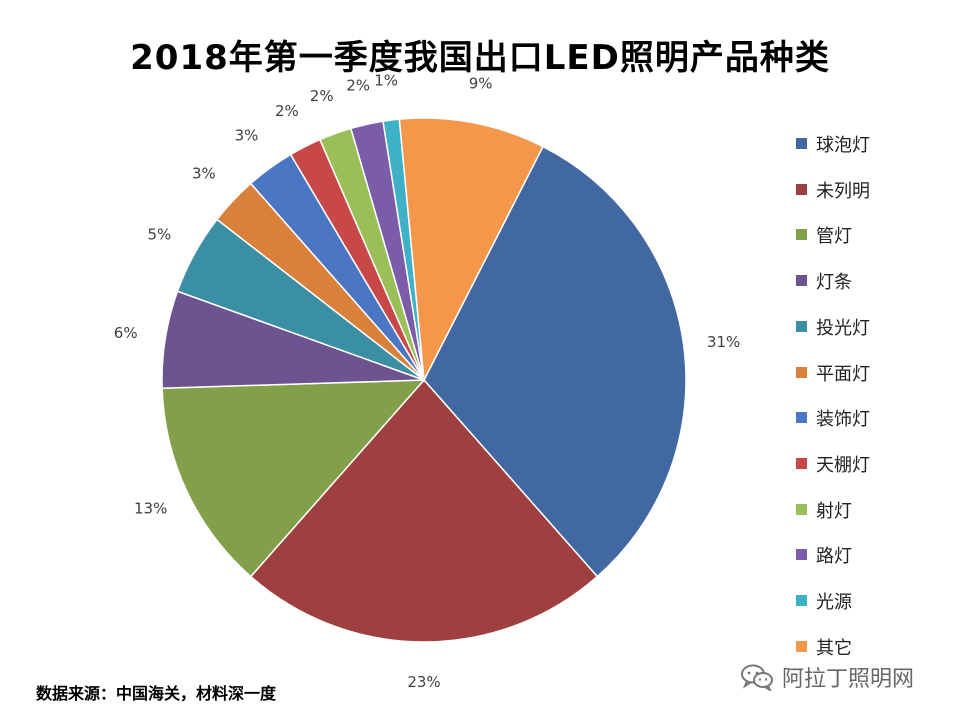 The image size is (960, 720). Describe the element at coordinates (834, 648) in the screenshot. I see `legend-label: 其它` at that location.